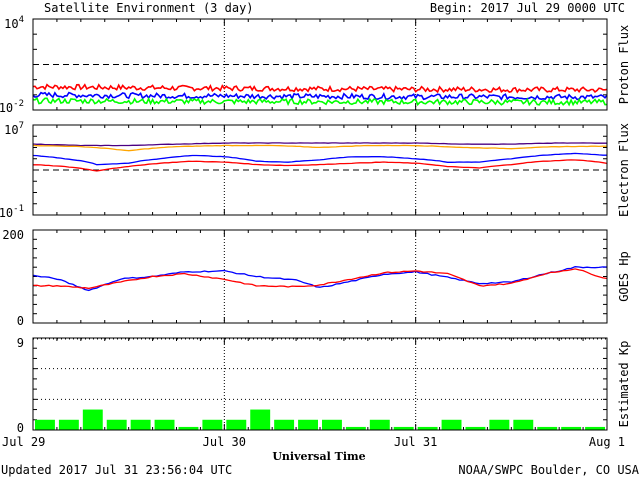  I want to click on series-purple, so click(320, 144).